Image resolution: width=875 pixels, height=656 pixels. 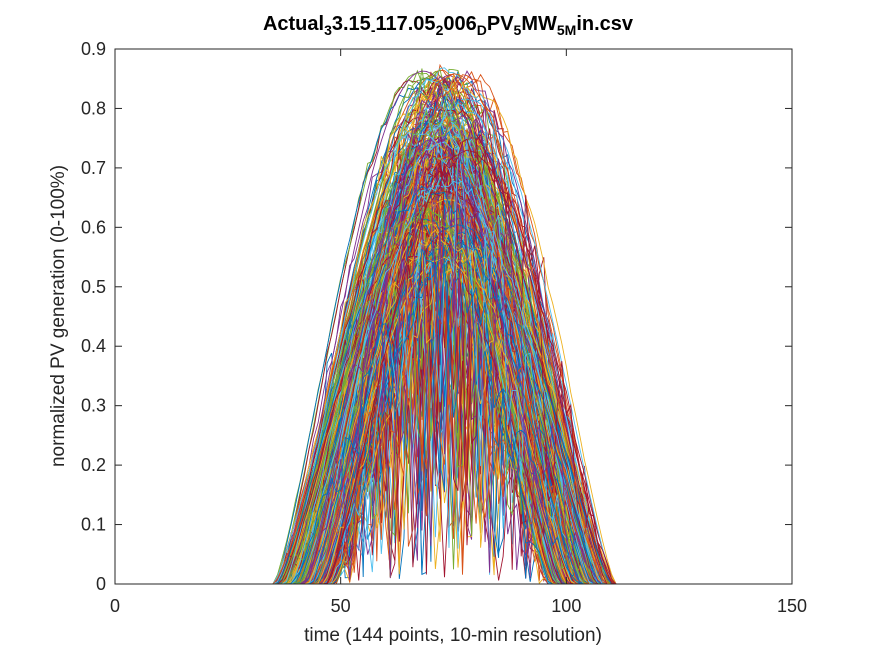 What do you see at coordinates (93, 287) in the screenshot?
I see `y-tick-label: 0.5` at bounding box center [93, 287].